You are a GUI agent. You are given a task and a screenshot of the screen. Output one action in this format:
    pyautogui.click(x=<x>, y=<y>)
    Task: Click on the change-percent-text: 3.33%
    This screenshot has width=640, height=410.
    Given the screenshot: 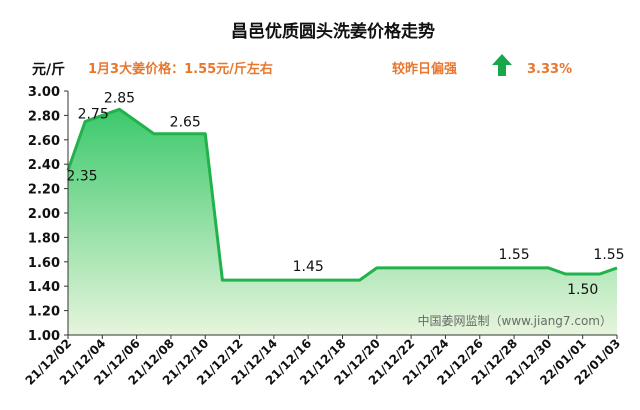 What is the action you would take?
    pyautogui.click(x=549, y=69)
    